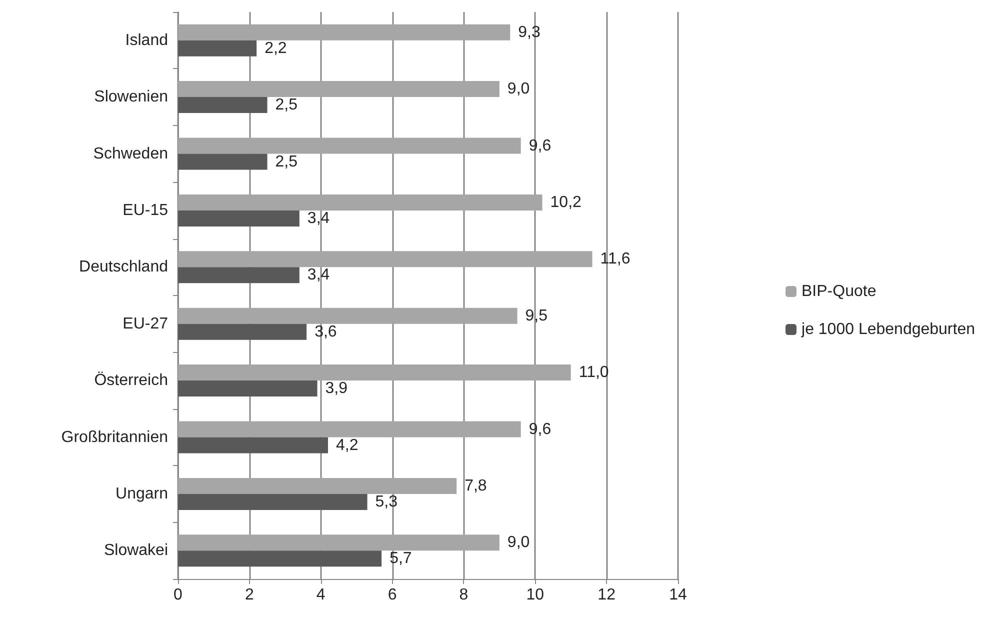 This screenshot has width=990, height=621. Describe the element at coordinates (401, 559) in the screenshot. I see `data-label: 5,7` at that location.